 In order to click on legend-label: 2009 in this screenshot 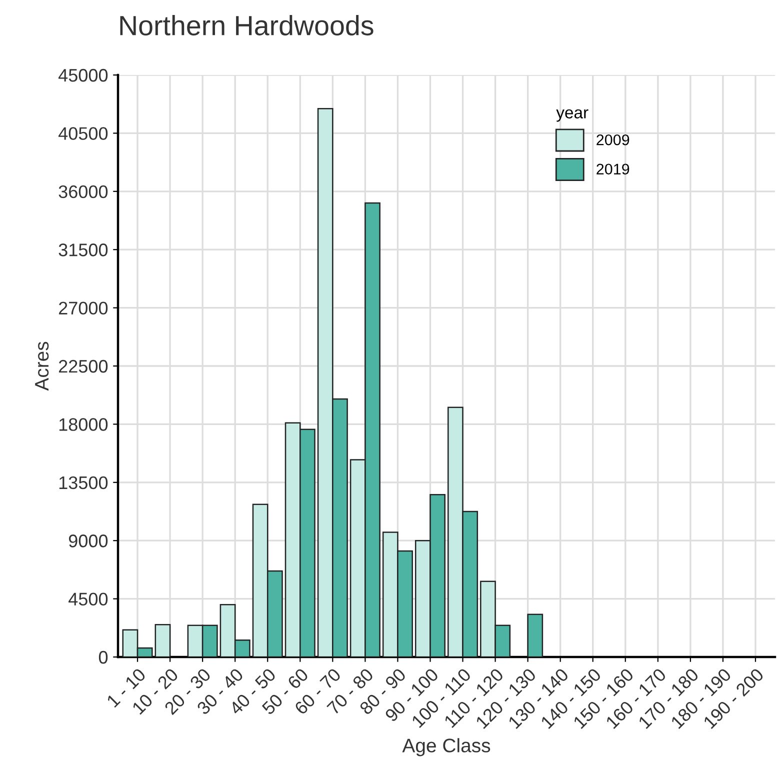, I will do `click(613, 140)`.